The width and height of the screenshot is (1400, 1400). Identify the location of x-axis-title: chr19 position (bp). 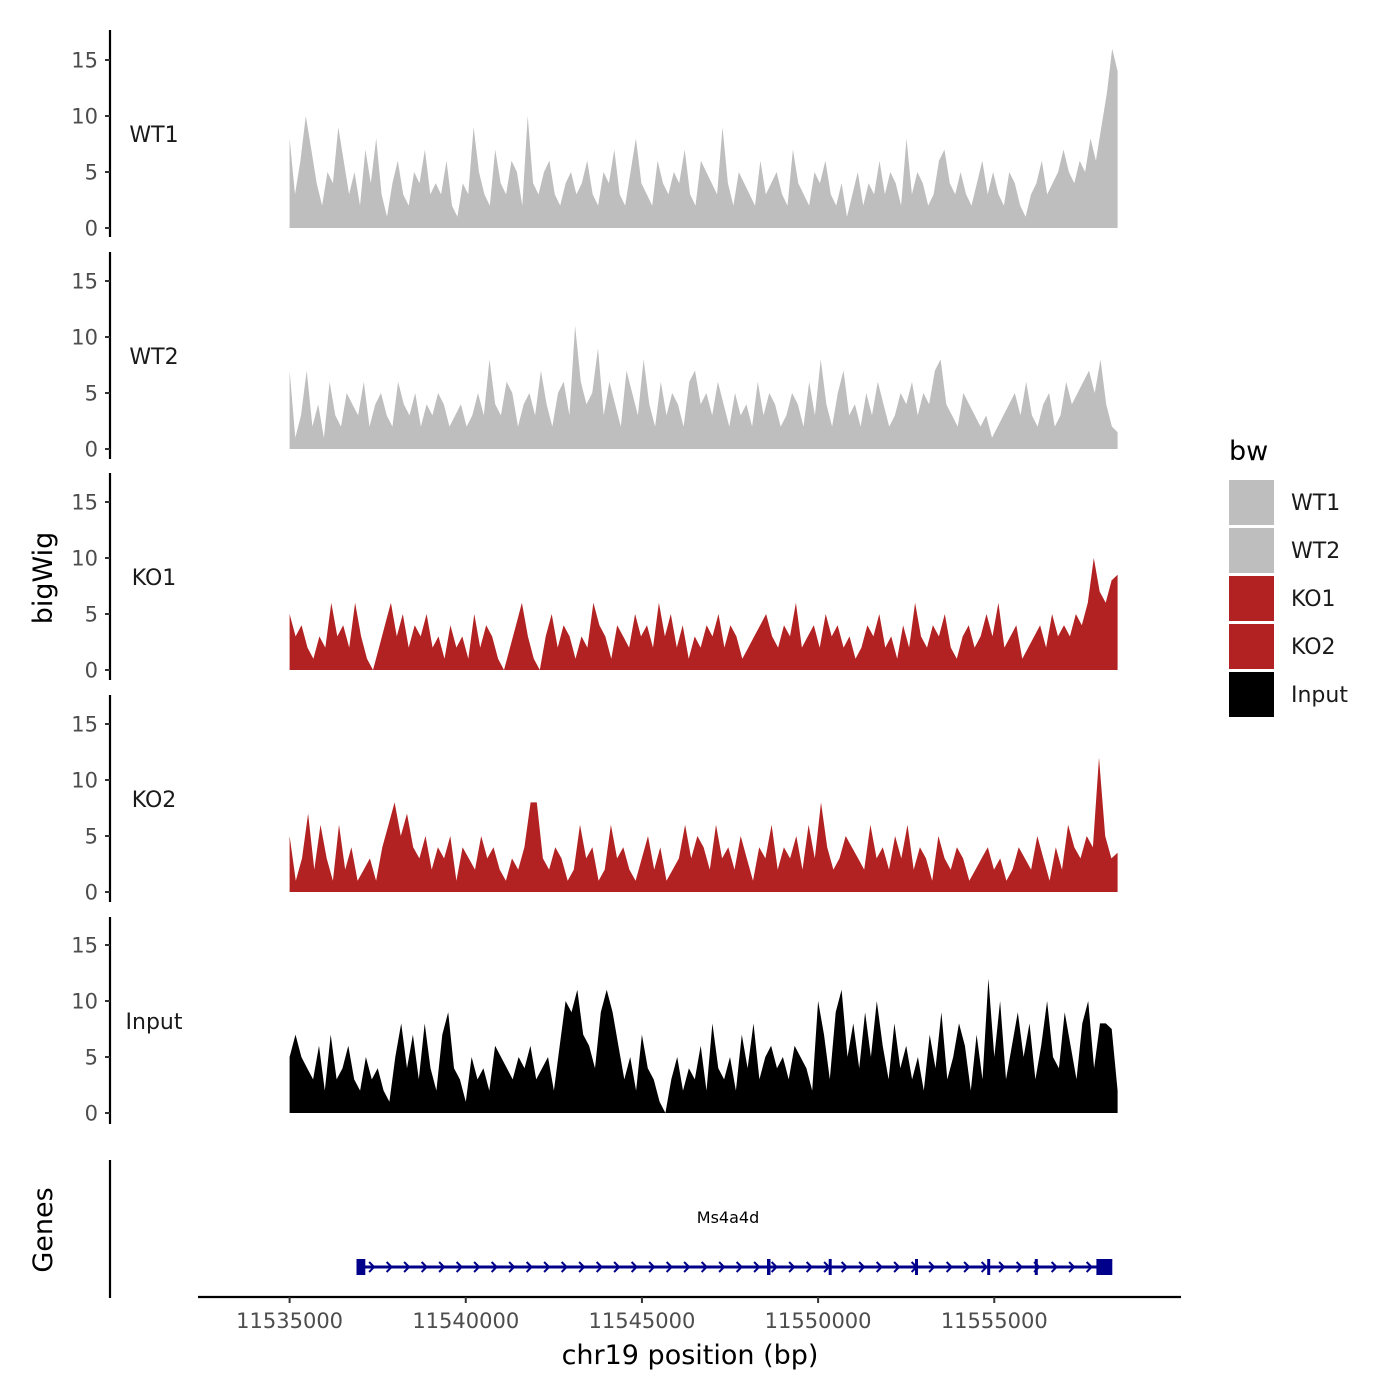
(690, 1355).